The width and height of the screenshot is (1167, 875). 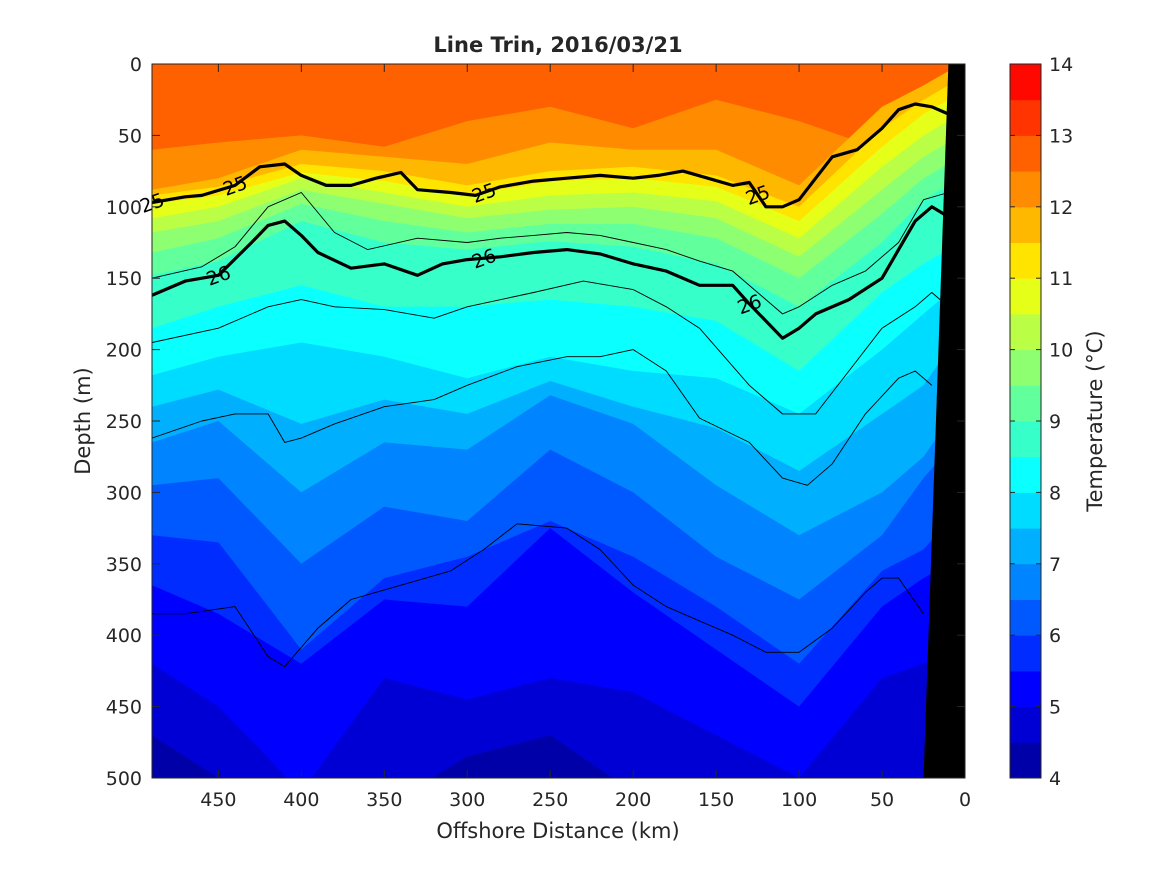 I want to click on x-tick-label: 350, so click(x=384, y=800).